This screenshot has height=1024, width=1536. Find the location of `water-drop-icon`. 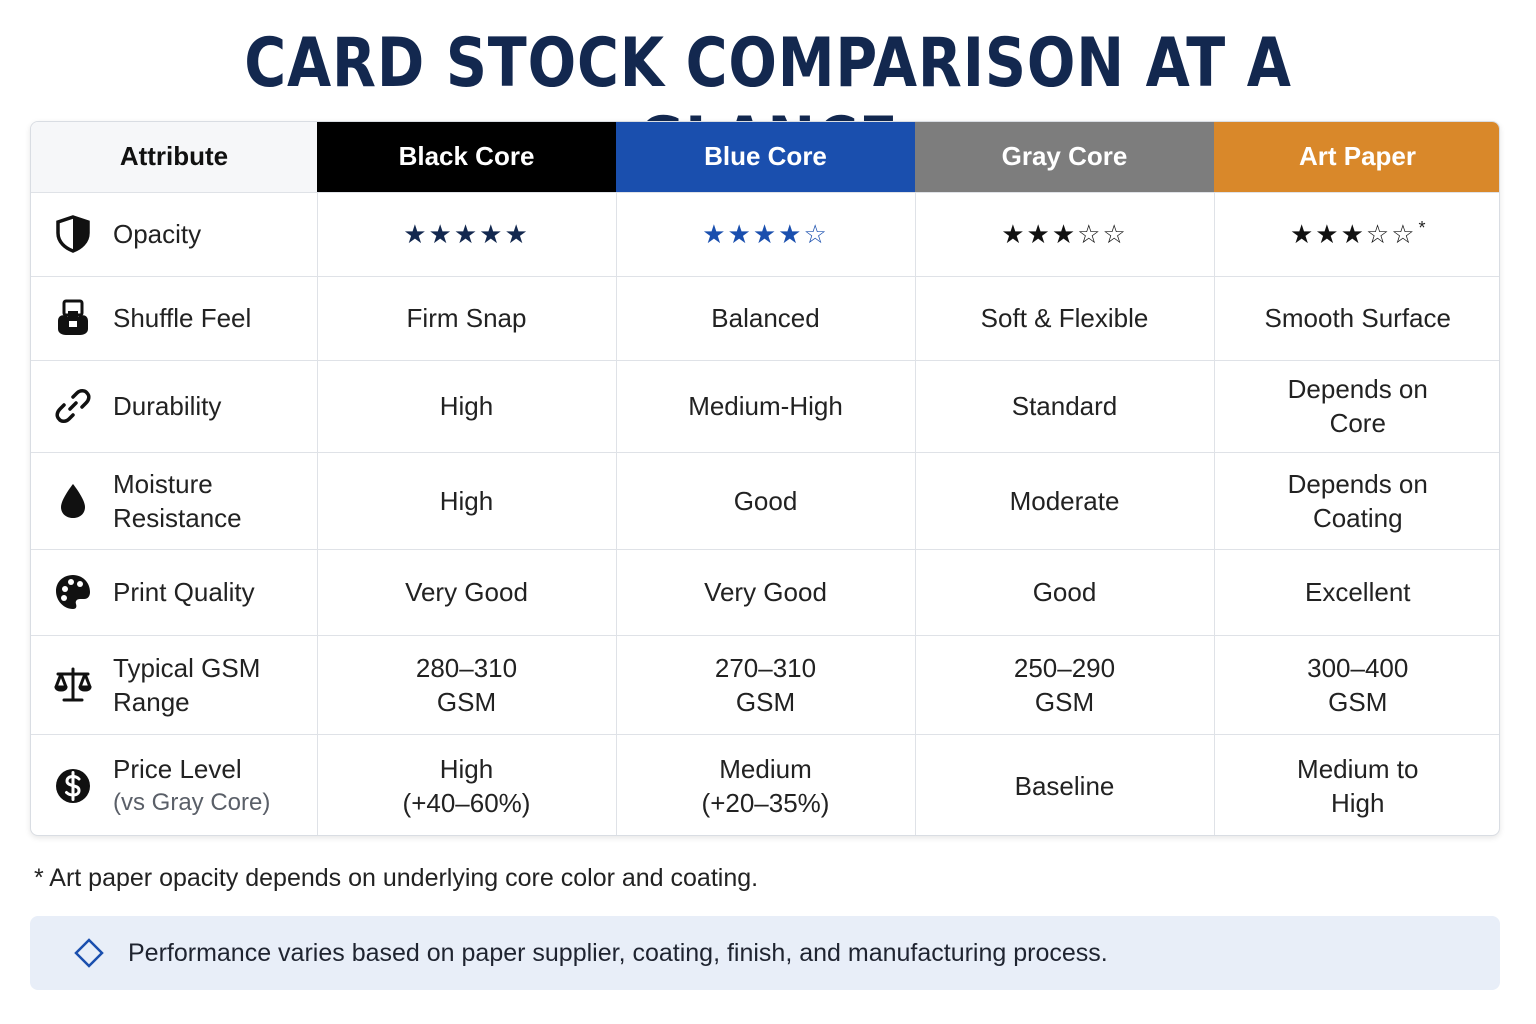

water-drop-icon is located at coordinates (73, 501).